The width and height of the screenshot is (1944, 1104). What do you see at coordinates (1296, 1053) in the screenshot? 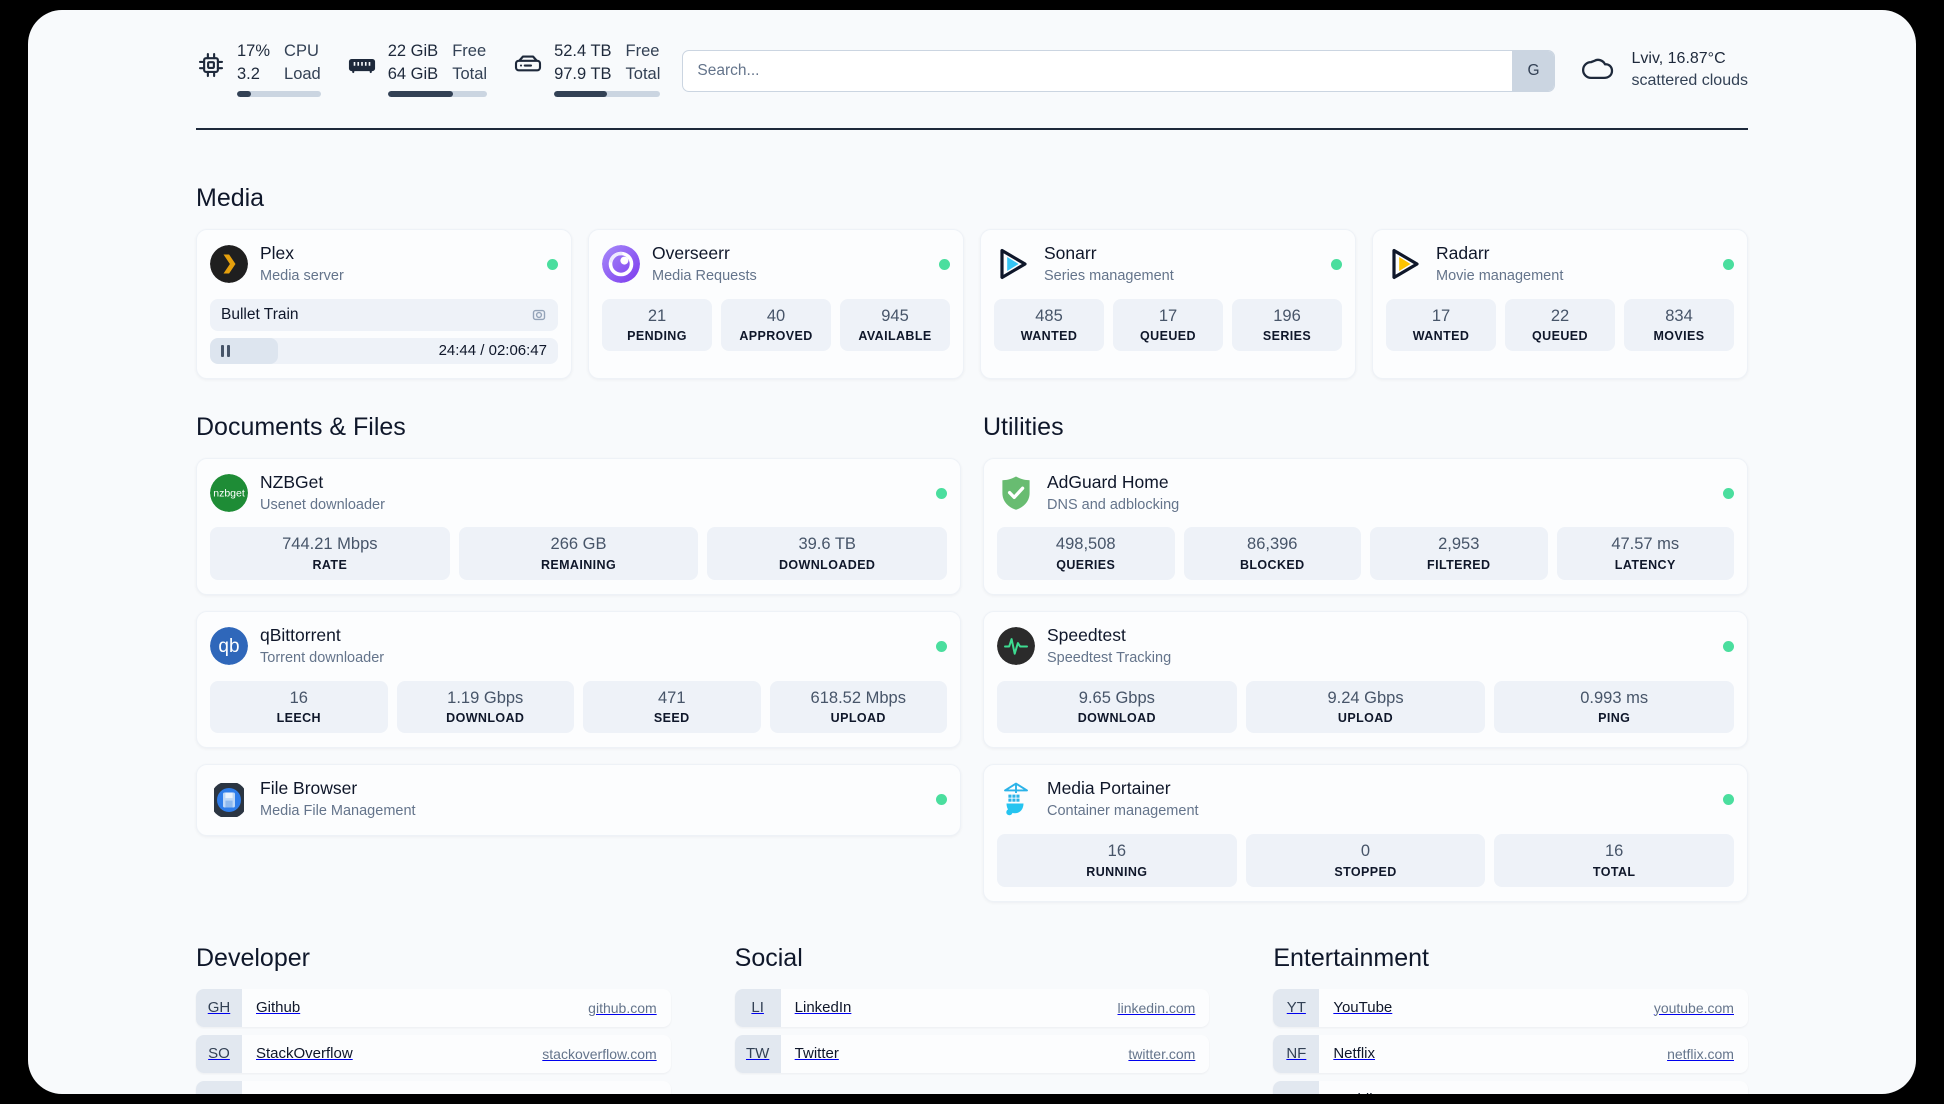
I see `bookmark-badge: NF` at bounding box center [1296, 1053].